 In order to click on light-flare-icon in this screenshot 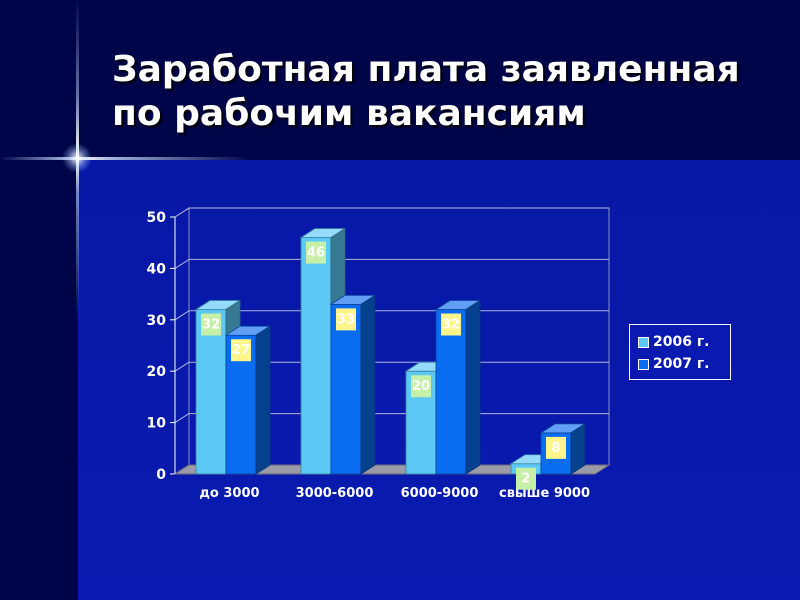, I will do `click(77, 158)`.